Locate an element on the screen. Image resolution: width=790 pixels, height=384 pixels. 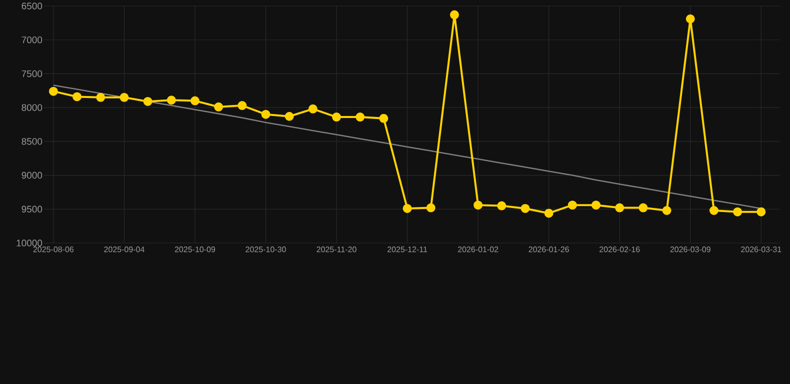
y-tick-label: 8500 is located at coordinates (32, 141).